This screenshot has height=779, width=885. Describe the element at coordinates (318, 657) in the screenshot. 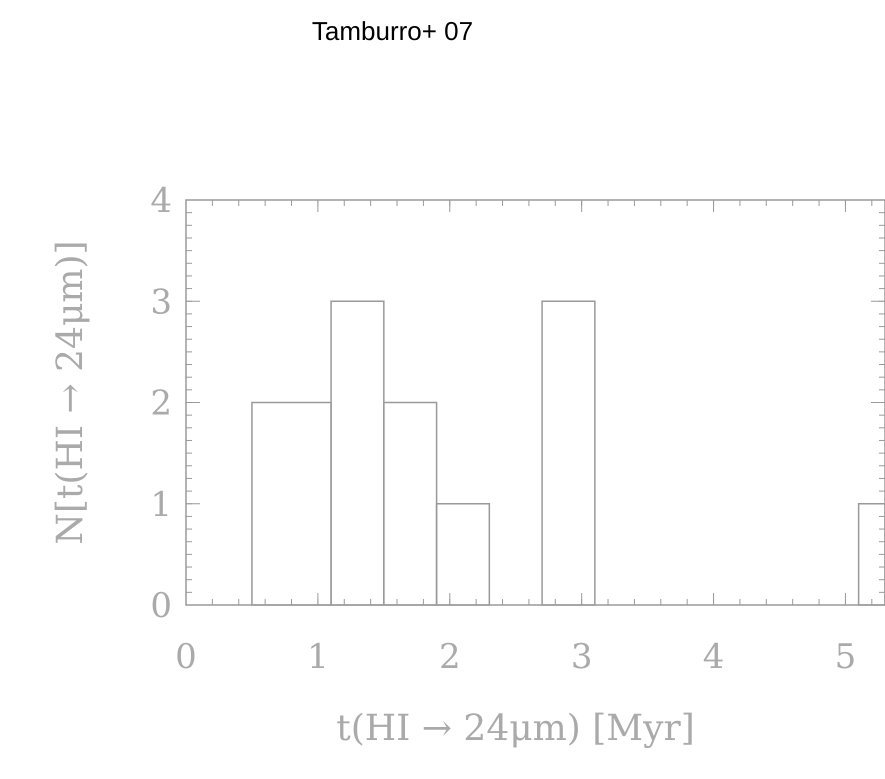

I see `x-tick-label: 1` at that location.